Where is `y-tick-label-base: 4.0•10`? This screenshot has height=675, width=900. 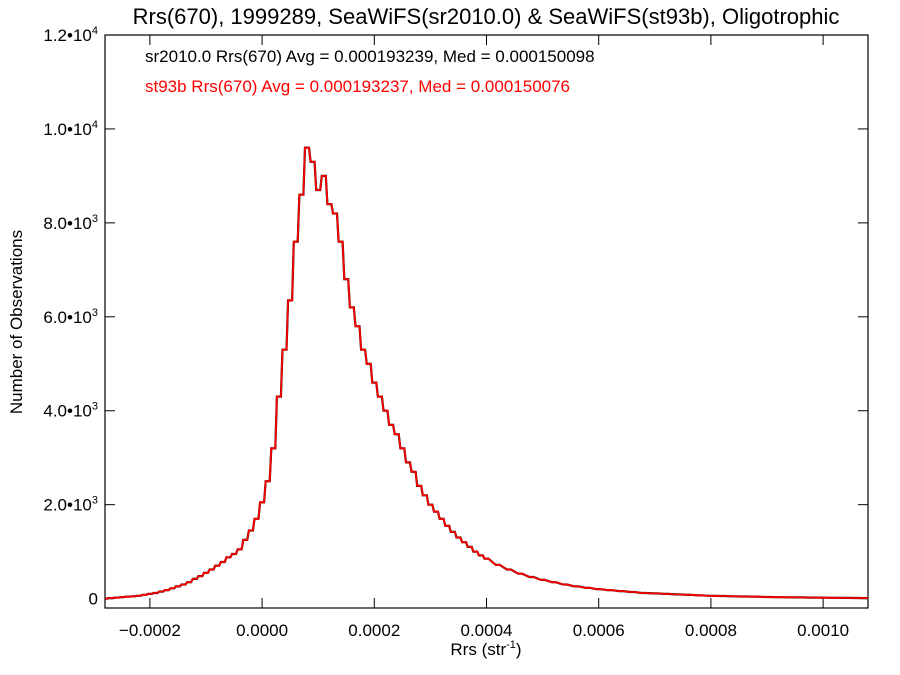
y-tick-label-base: 4.0•10 is located at coordinates (67, 411).